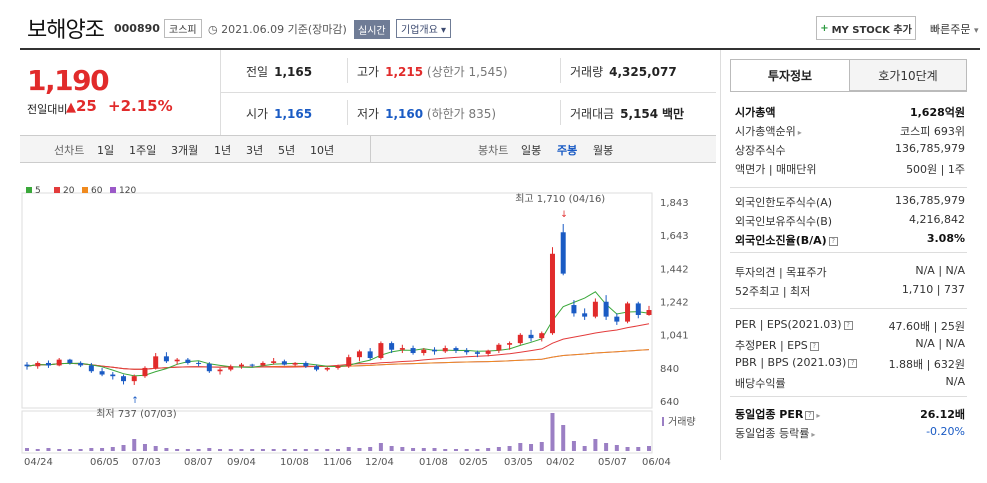 Image resolution: width=987 pixels, height=483 pixels. I want to click on y-tick-label: 1,242, so click(674, 302).